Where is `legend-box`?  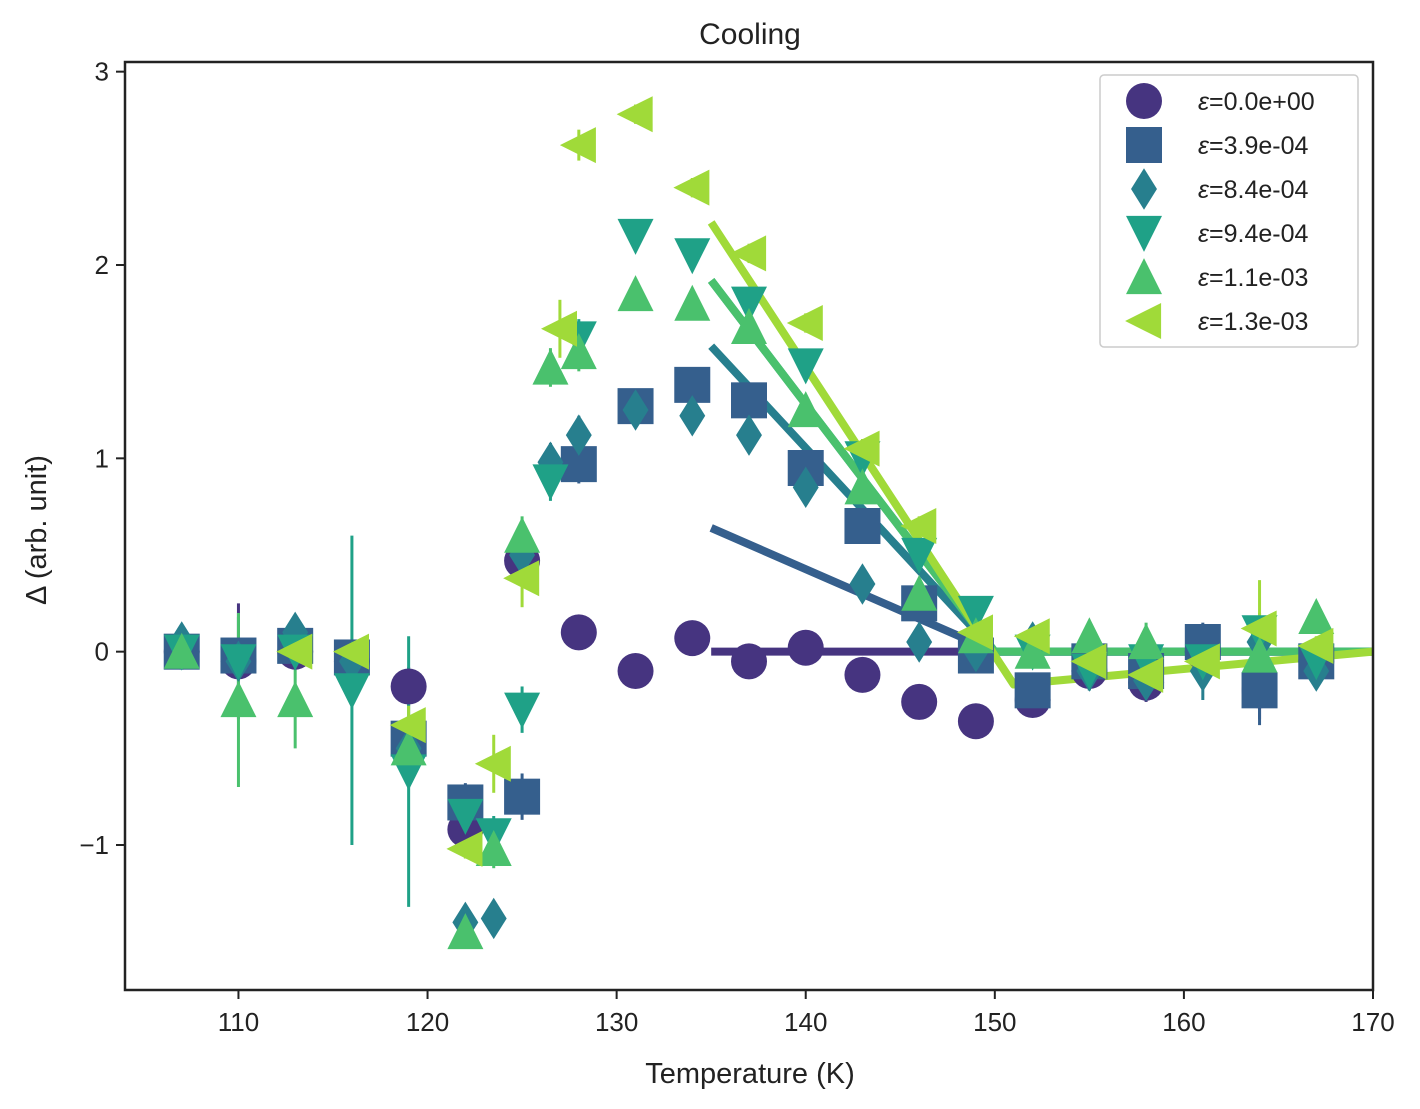 legend-box is located at coordinates (1229, 211).